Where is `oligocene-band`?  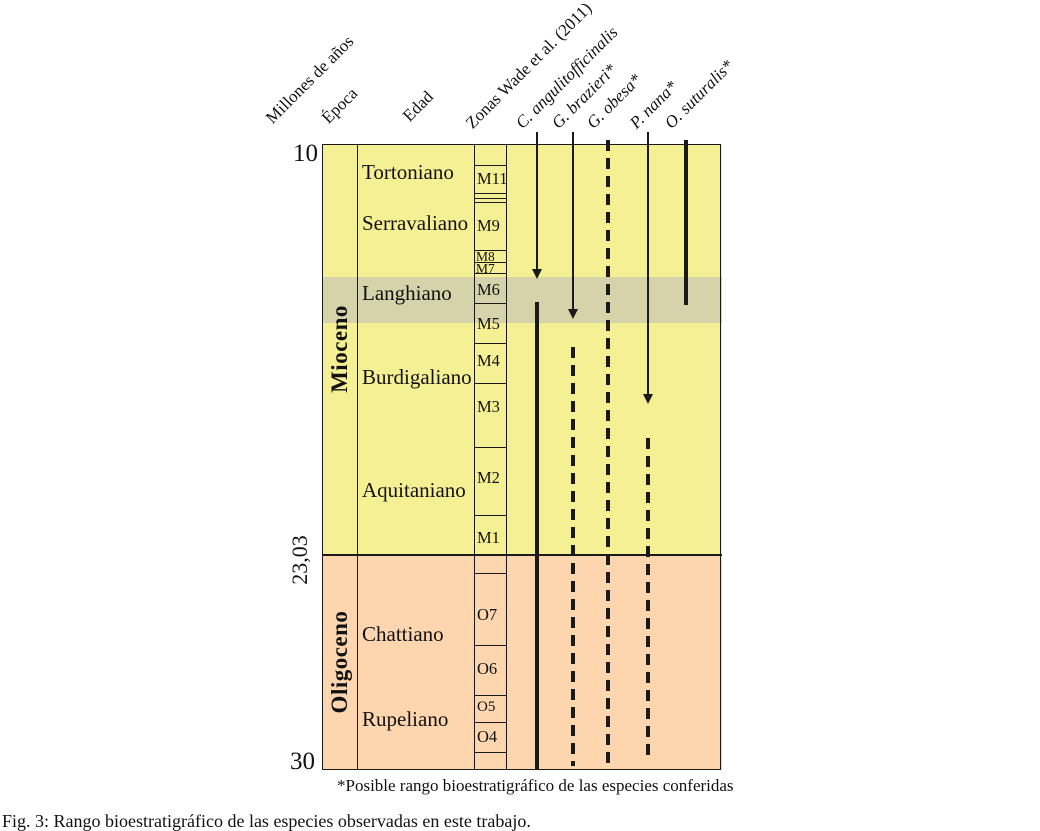 oligocene-band is located at coordinates (522, 662).